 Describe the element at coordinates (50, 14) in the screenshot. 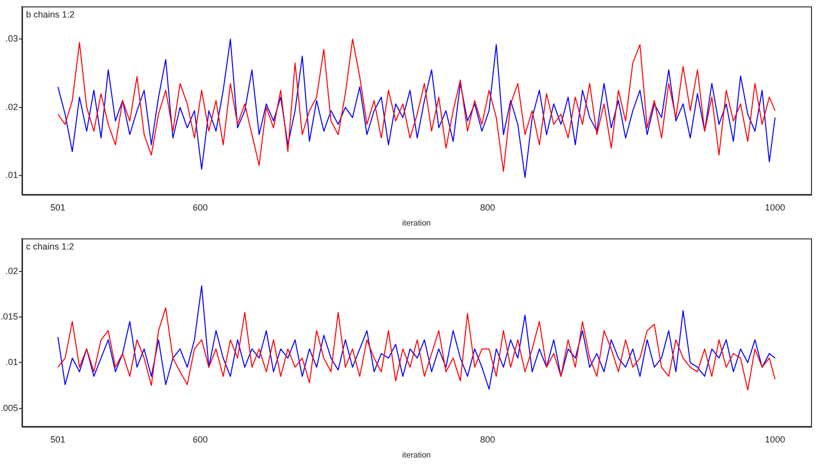

I see `chart-title: b chains 1:2` at that location.